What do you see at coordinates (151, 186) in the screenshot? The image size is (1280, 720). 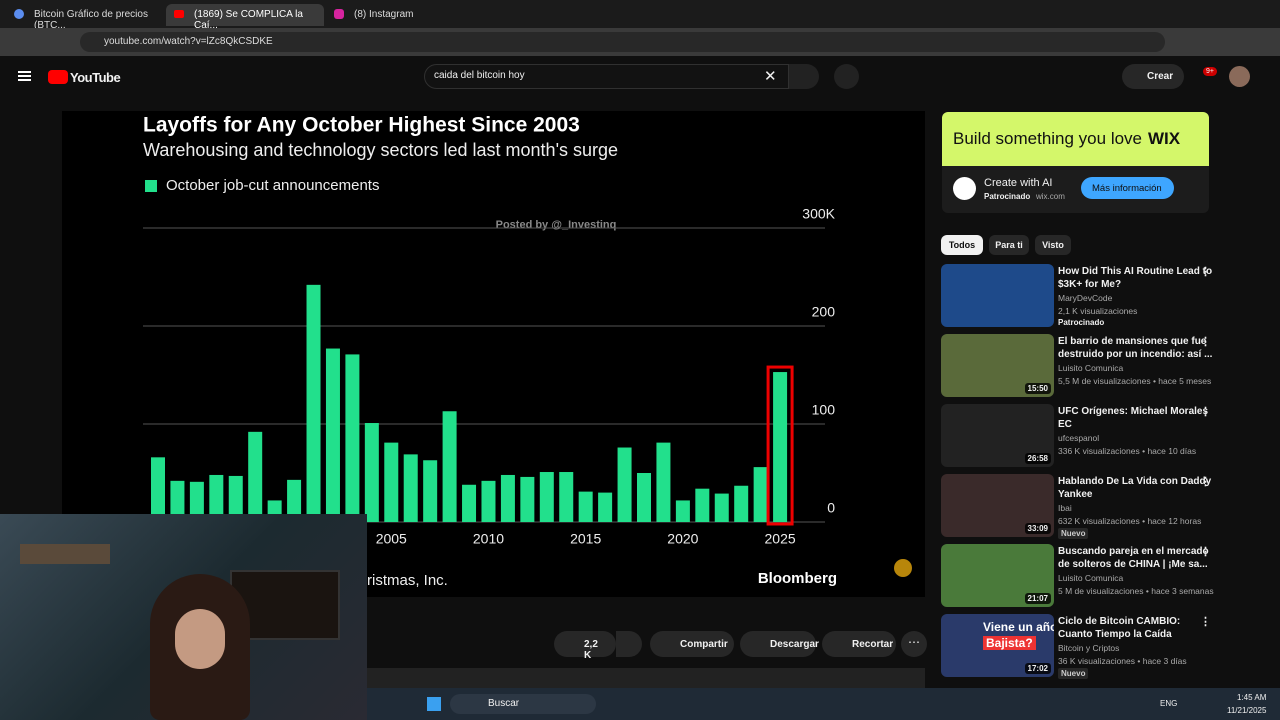 I see `legend-swatch` at bounding box center [151, 186].